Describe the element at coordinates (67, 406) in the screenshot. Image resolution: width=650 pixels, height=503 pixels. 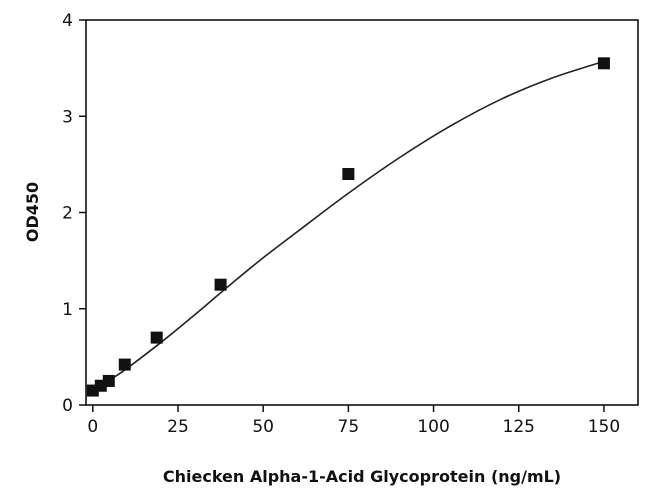
I see `y-tick-label-0: 0` at that location.